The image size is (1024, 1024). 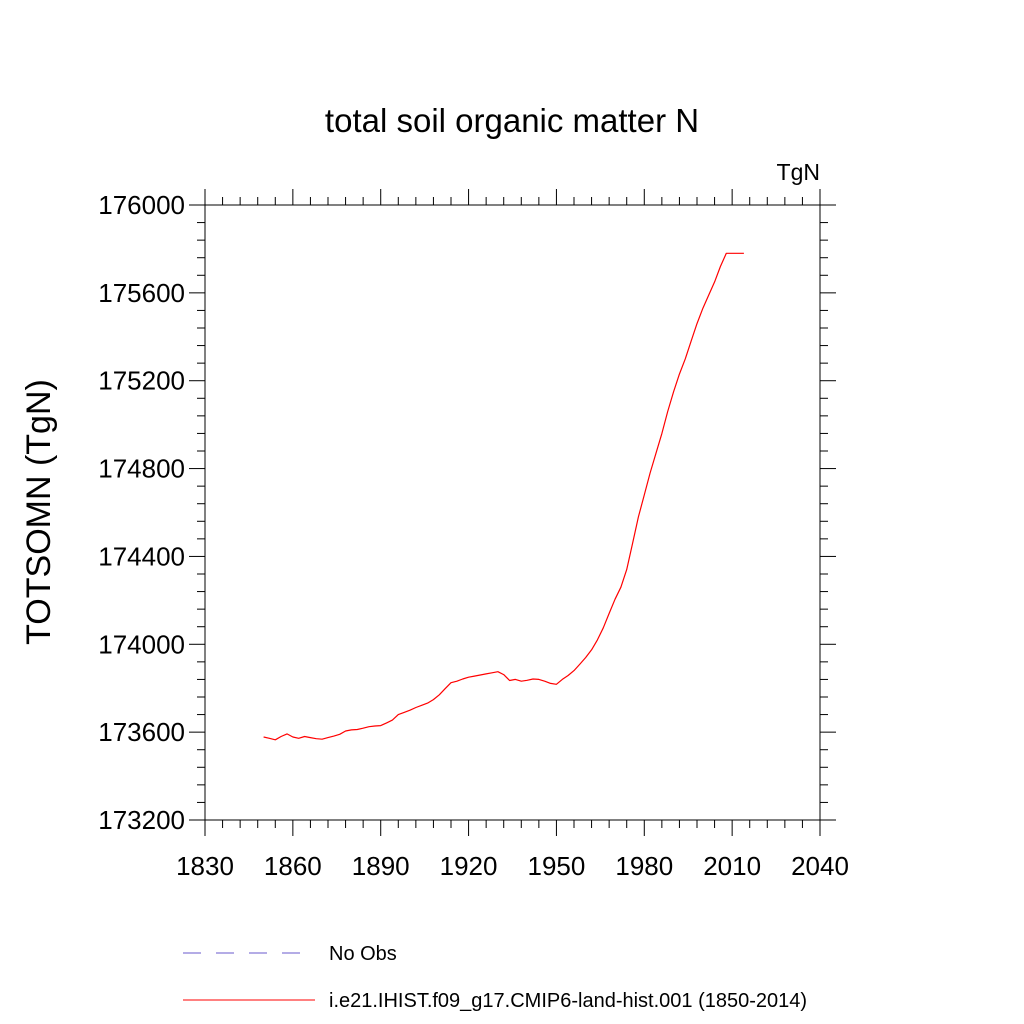 What do you see at coordinates (644, 866) in the screenshot?
I see `x-tick-label: 1980` at bounding box center [644, 866].